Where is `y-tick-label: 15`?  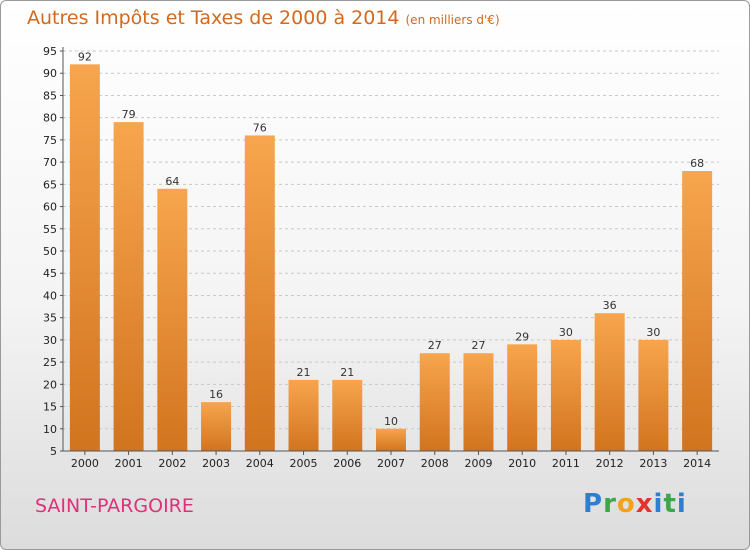 y-tick-label: 15 is located at coordinates (50, 407).